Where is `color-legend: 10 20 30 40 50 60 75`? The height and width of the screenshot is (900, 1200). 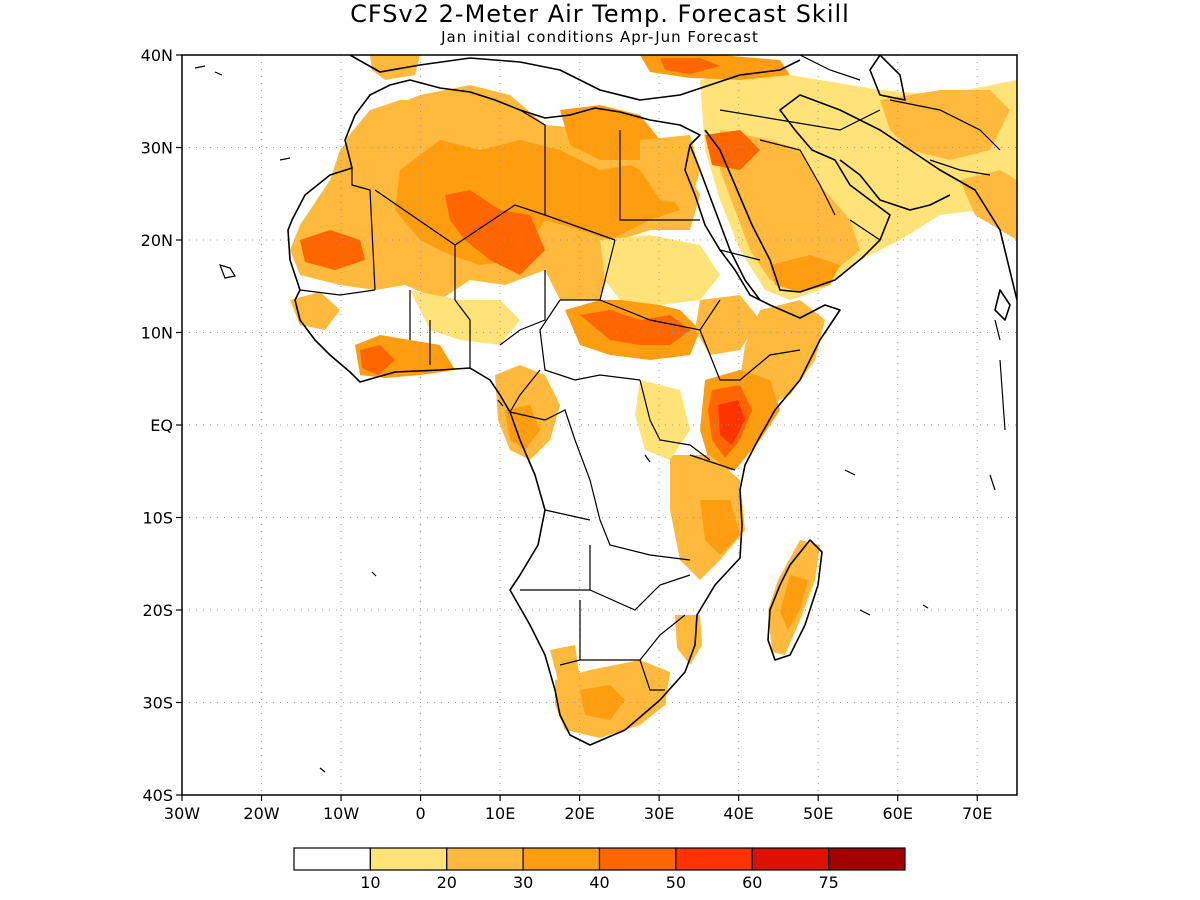
color-legend: 10 20 30 40 50 60 75 is located at coordinates (599, 869).